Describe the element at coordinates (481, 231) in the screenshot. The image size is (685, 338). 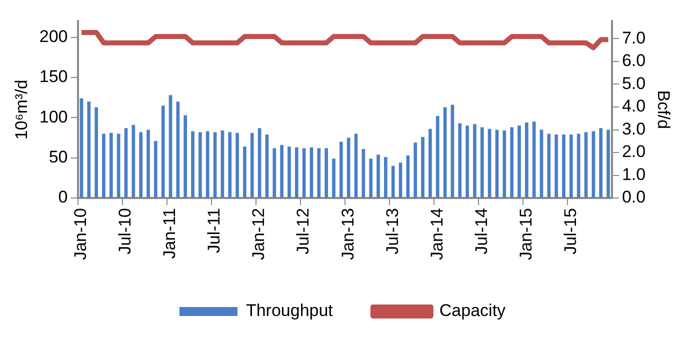
I see `x-tick-label: Jul-14` at that location.